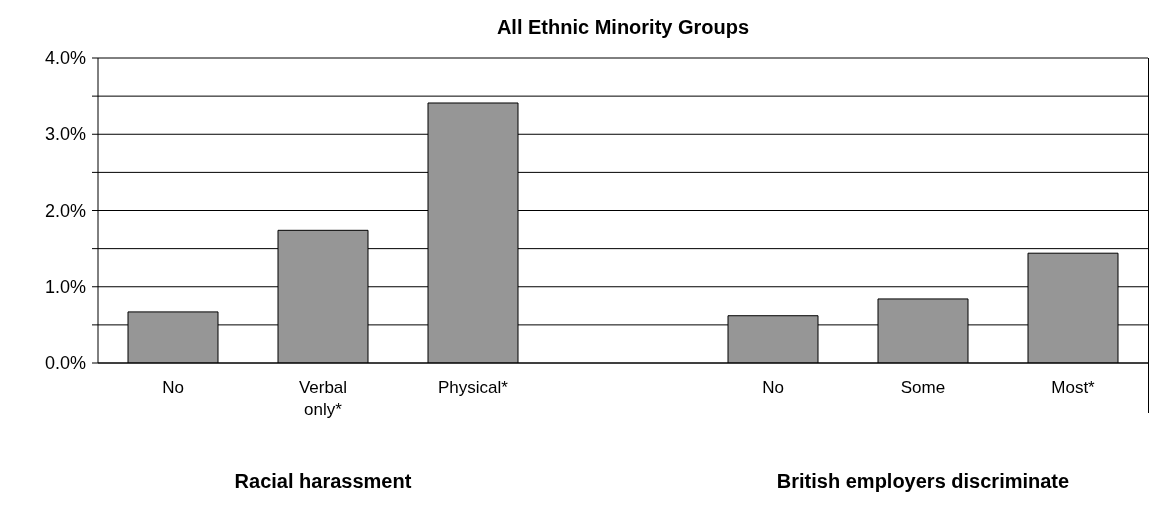 This screenshot has width=1176, height=520. What do you see at coordinates (323, 481) in the screenshot?
I see `text: Racial harassment` at bounding box center [323, 481].